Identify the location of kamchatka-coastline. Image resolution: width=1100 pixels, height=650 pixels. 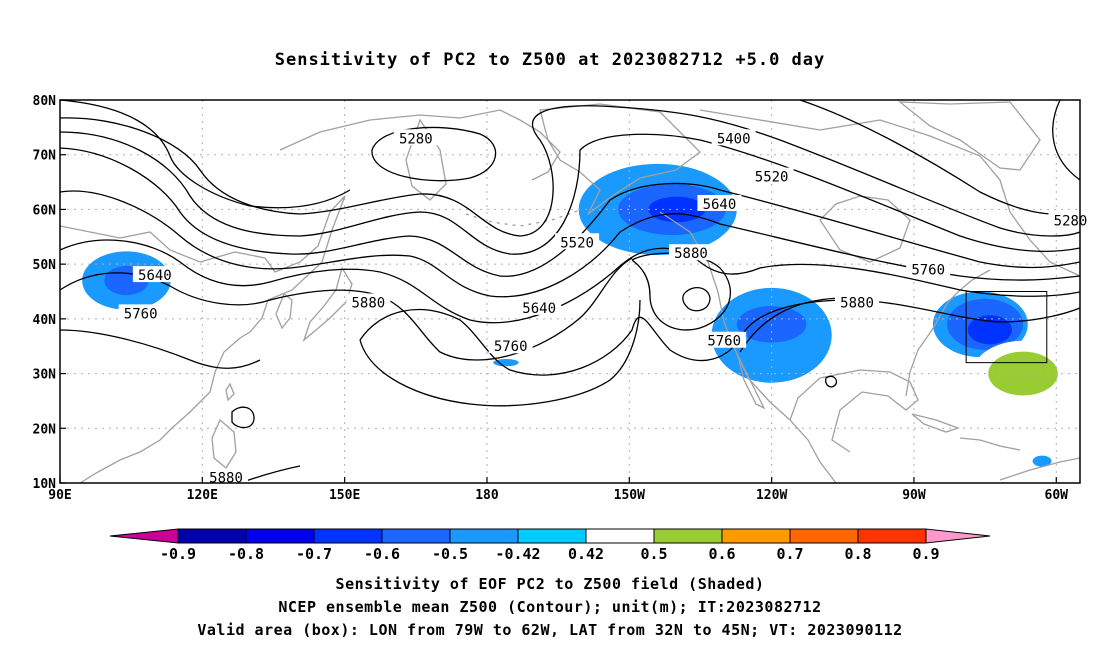
(426, 159).